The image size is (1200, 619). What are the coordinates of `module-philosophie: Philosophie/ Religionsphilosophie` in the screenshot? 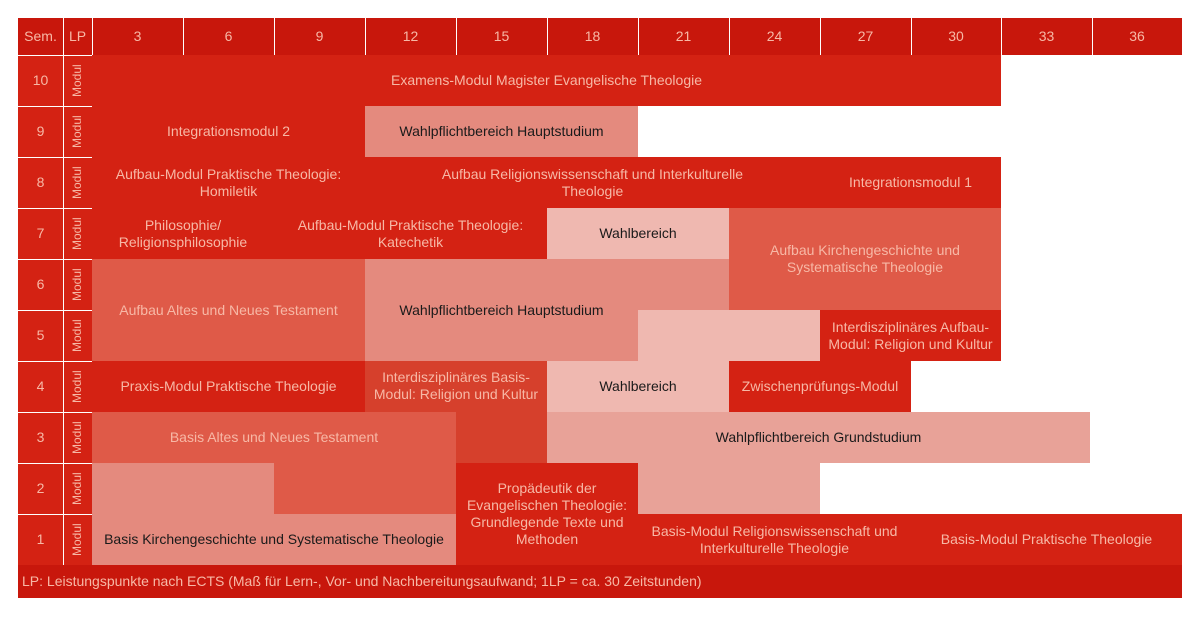 It's located at (183, 233).